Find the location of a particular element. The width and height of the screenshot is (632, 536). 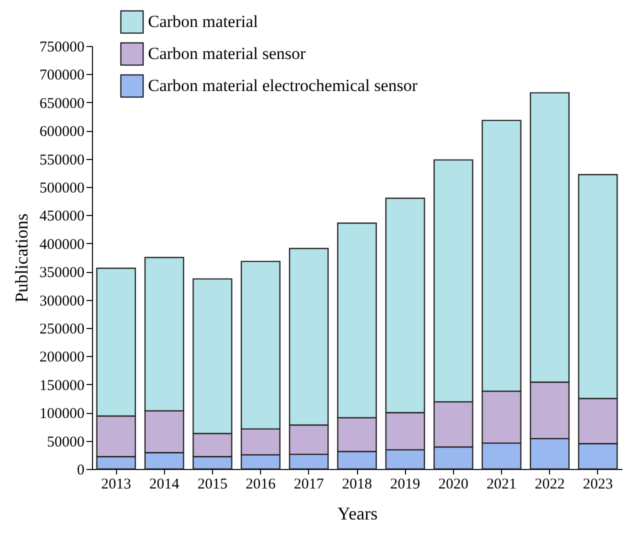

x-tick-label: 2020 is located at coordinates (453, 484).